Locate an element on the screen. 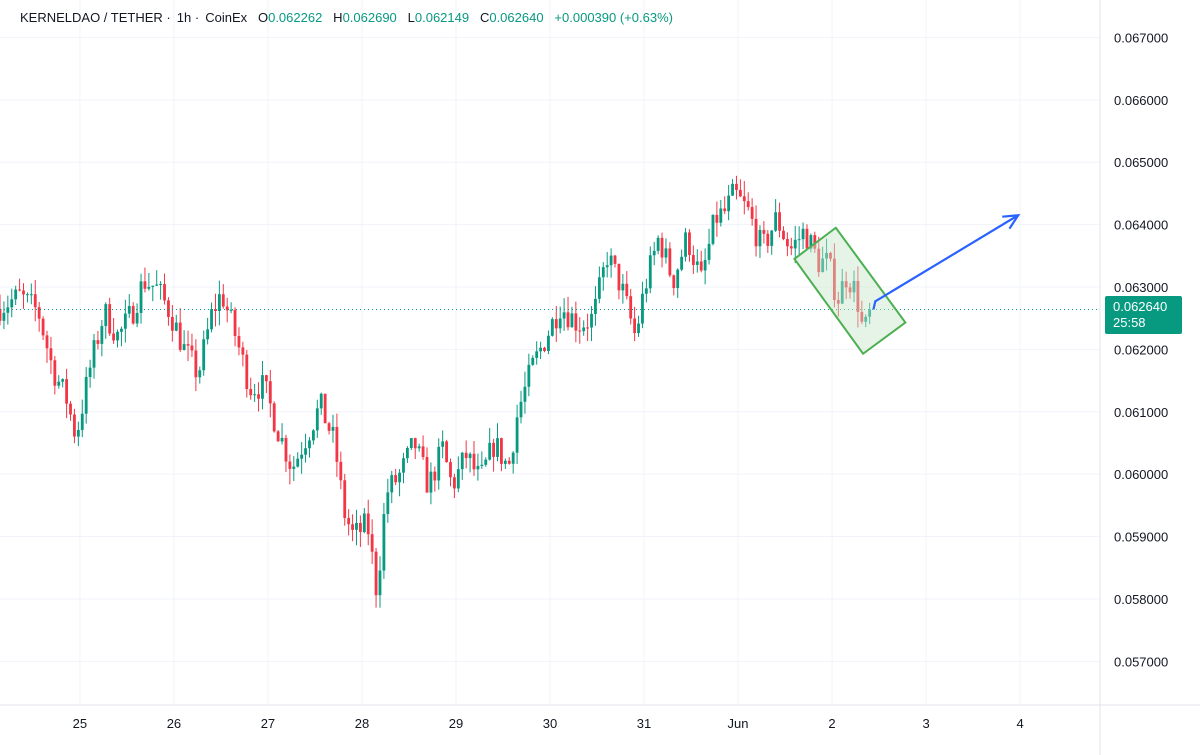 The image size is (1200, 755). x-tick-label: 30 is located at coordinates (550, 723).